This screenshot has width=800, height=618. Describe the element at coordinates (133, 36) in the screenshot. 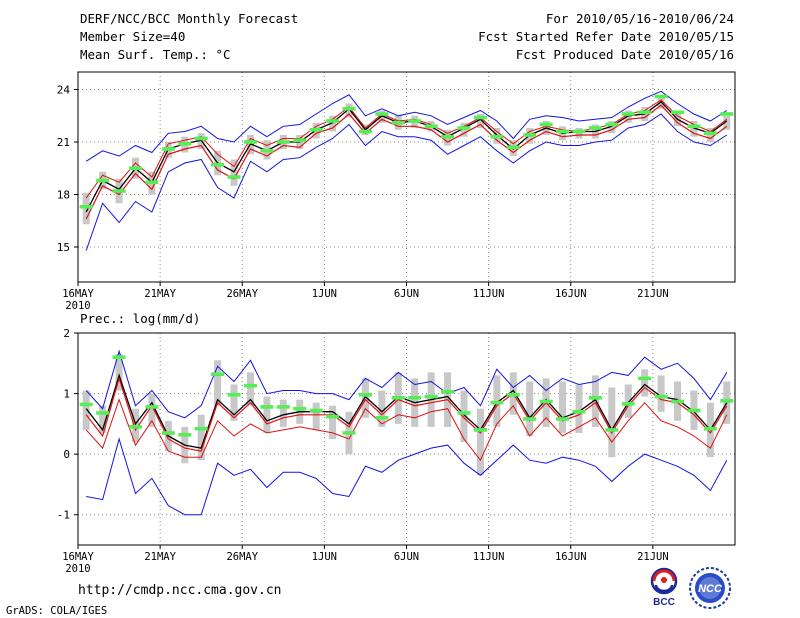

I see `member-size-label: Member Size=40` at that location.